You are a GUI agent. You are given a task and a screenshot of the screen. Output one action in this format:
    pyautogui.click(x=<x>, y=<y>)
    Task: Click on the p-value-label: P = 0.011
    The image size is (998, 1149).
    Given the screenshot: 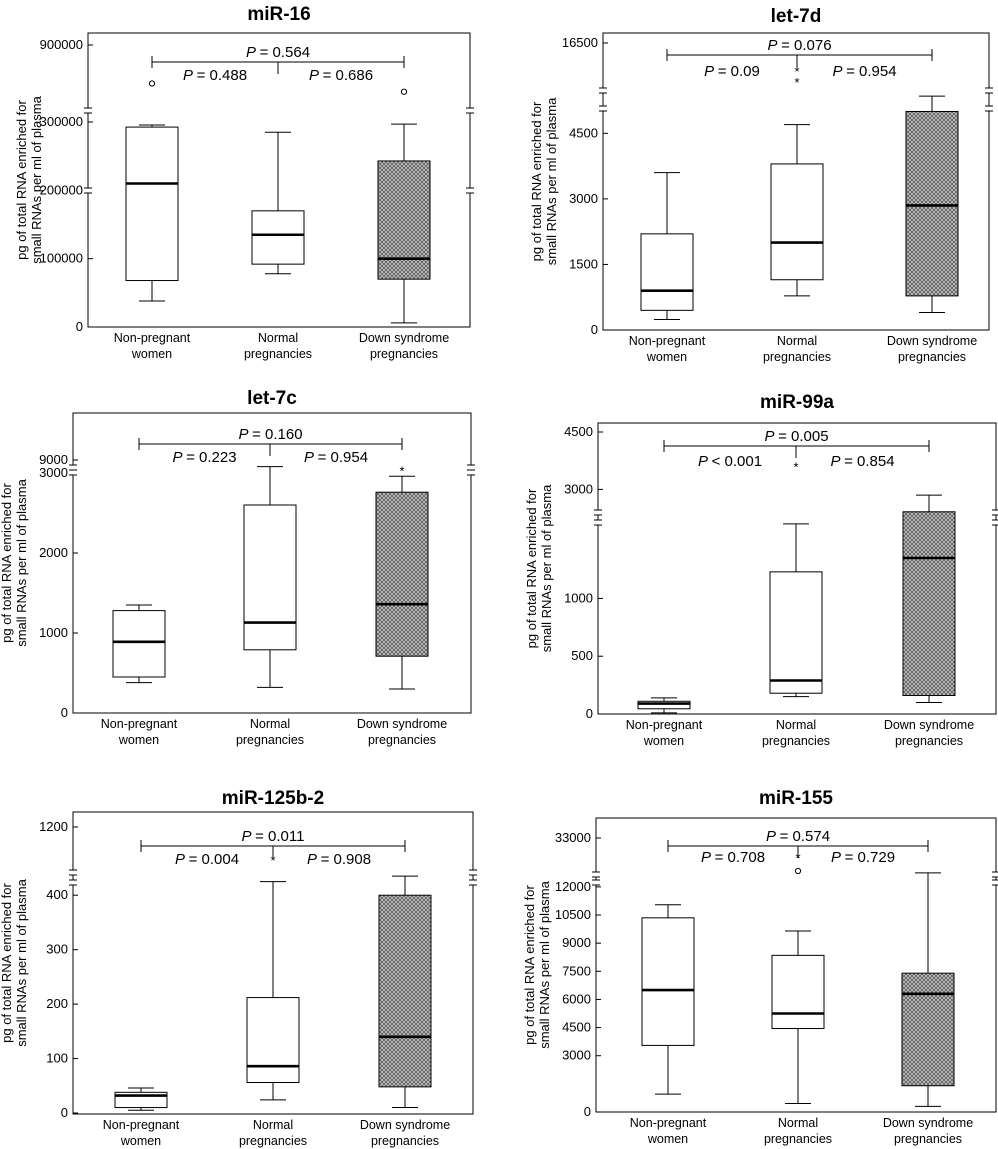 What is the action you would take?
    pyautogui.click(x=273, y=836)
    